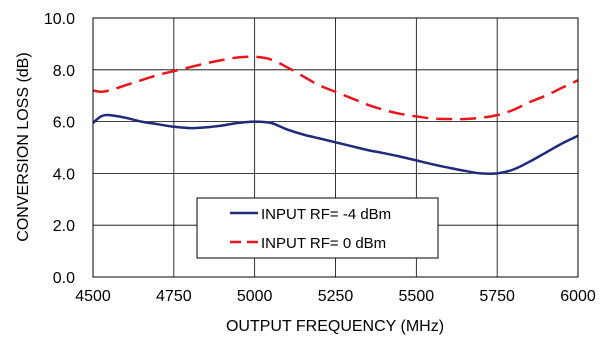 This screenshot has height=343, width=603. I want to click on x-tick-label: 6000, so click(578, 296).